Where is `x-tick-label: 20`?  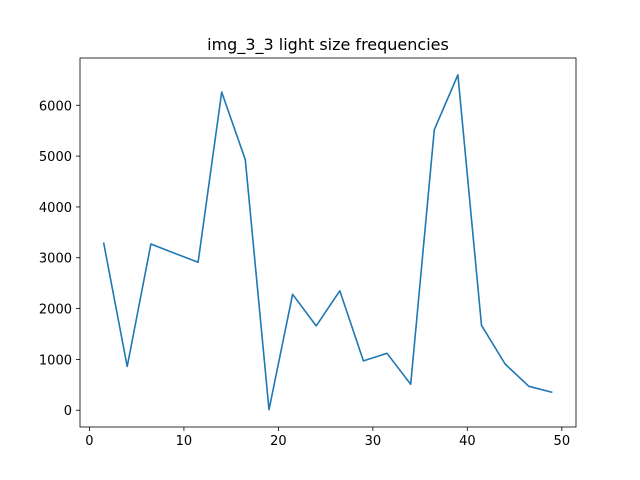 x-tick-label: 20 is located at coordinates (278, 441).